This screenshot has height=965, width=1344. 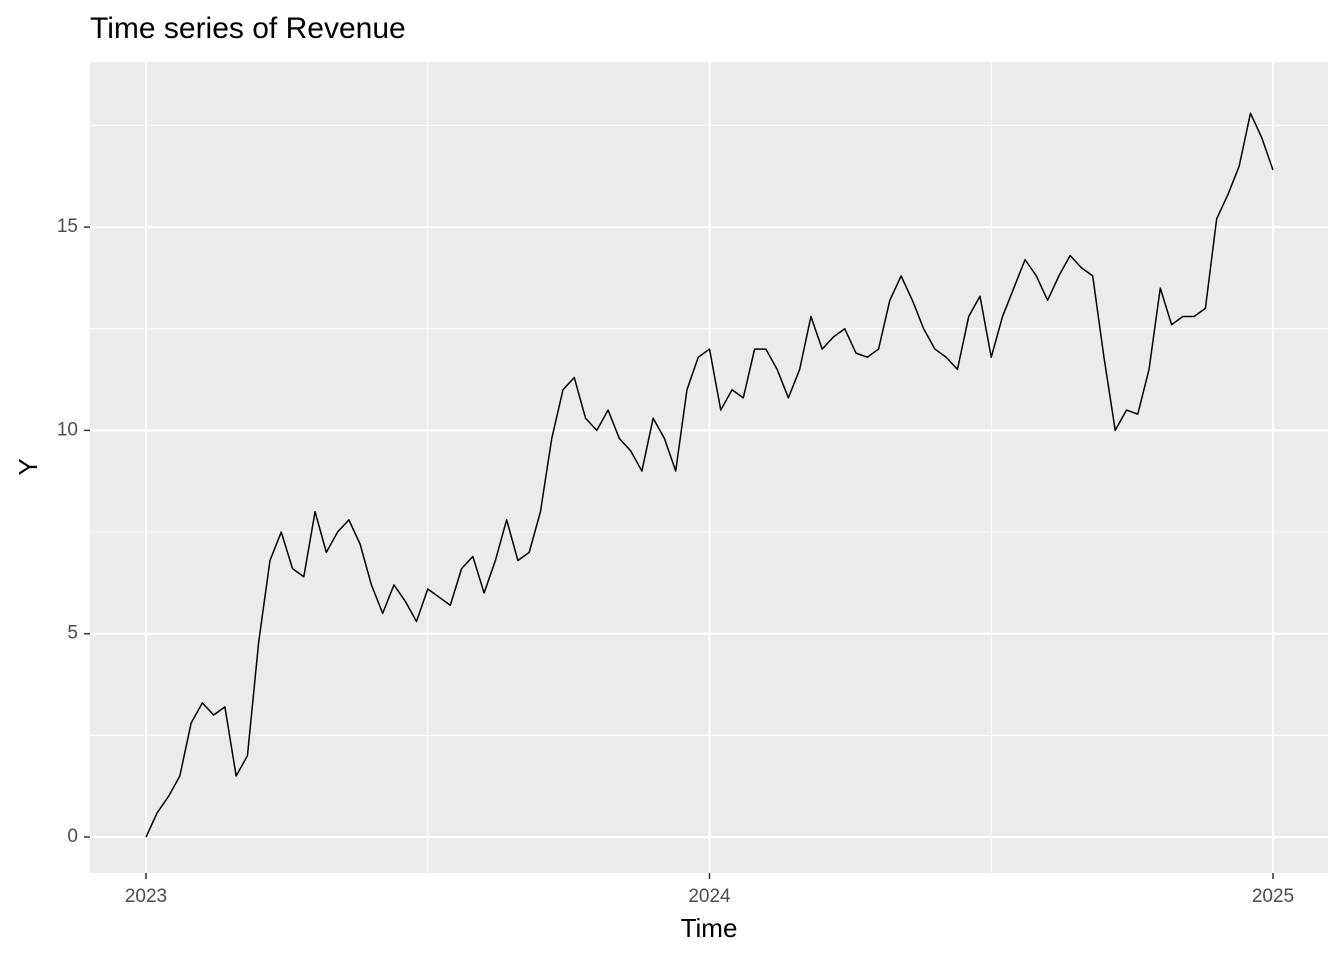 I want to click on y-axis-title: Y, so click(x=28, y=466).